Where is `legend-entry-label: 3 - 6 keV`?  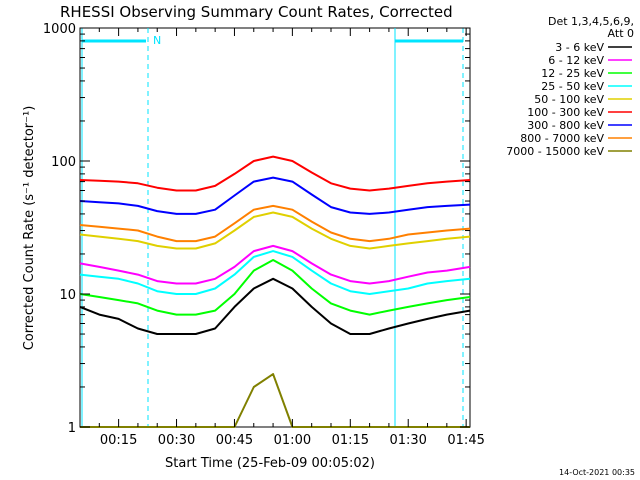 legend-entry-label: 3 - 6 keV is located at coordinates (579, 47).